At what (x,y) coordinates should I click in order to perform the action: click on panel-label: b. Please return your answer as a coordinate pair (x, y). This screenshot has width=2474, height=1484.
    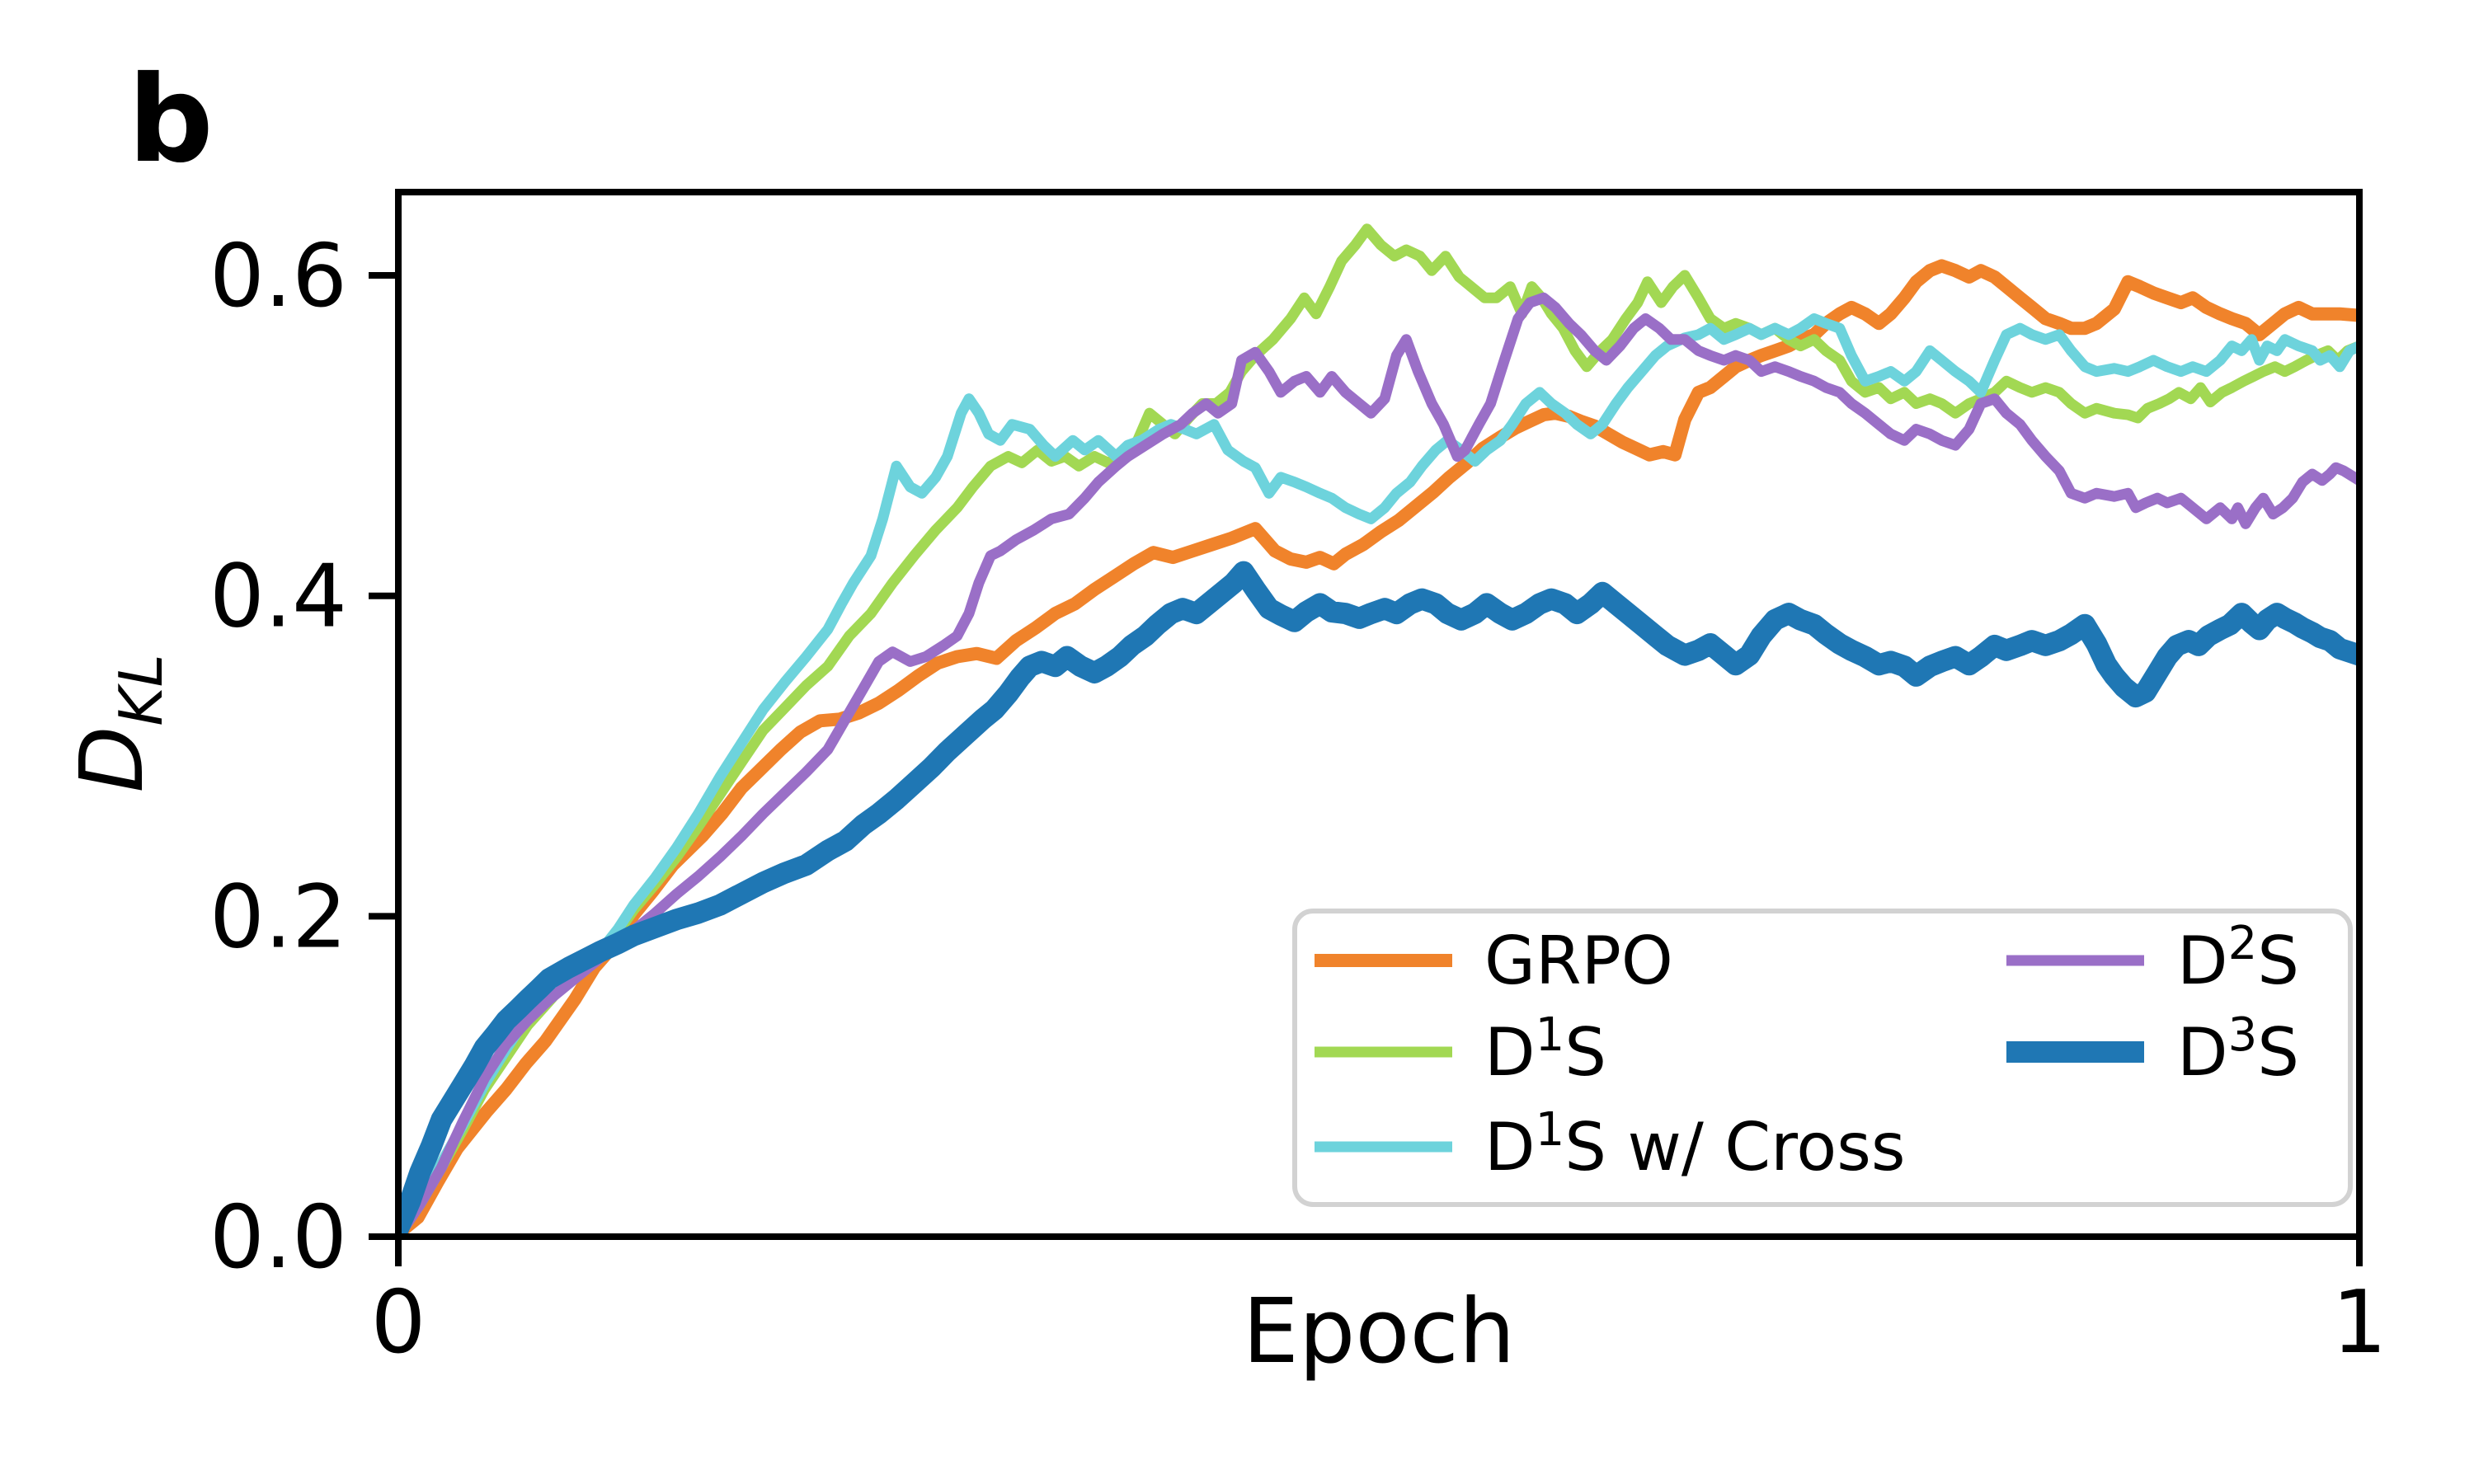
    Looking at the image, I should click on (171, 120).